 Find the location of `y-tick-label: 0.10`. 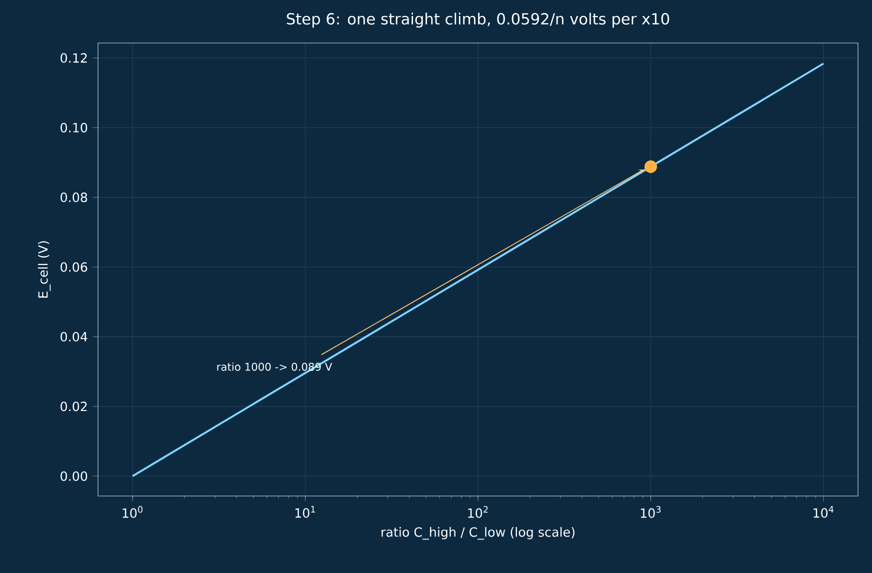

y-tick-label: 0.10 is located at coordinates (74, 127).